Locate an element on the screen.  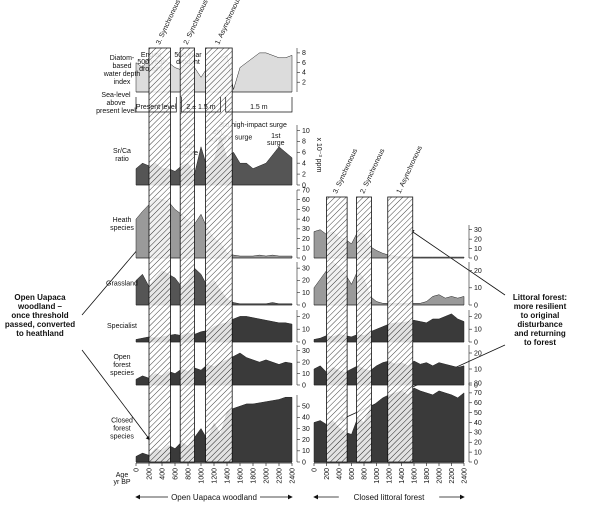
note-arrow is located at coordinates (457, 262).